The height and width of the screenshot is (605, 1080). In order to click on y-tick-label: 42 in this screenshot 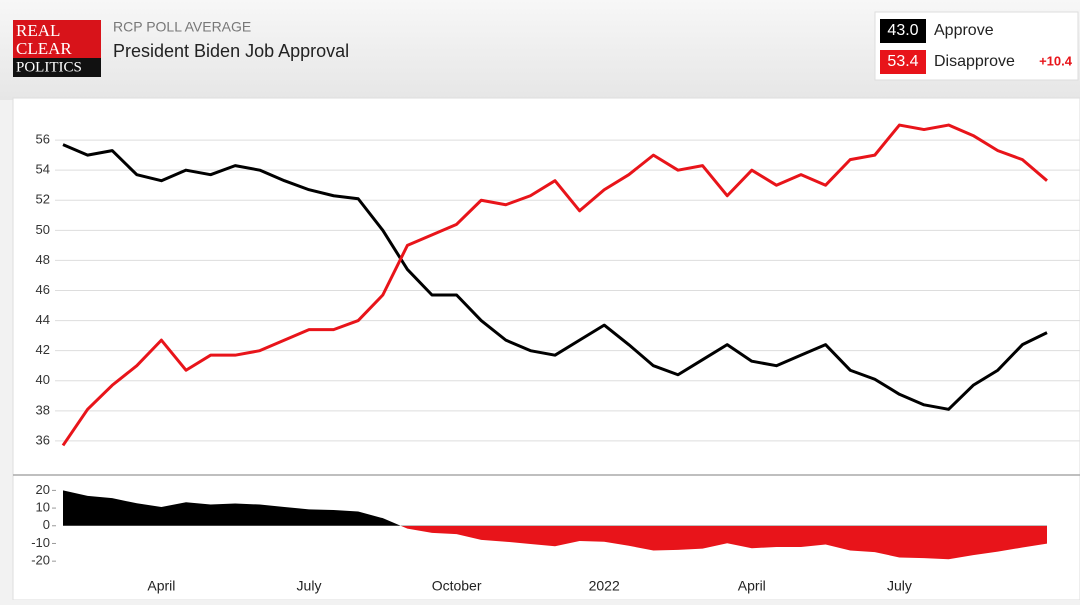, I will do `click(43, 349)`.